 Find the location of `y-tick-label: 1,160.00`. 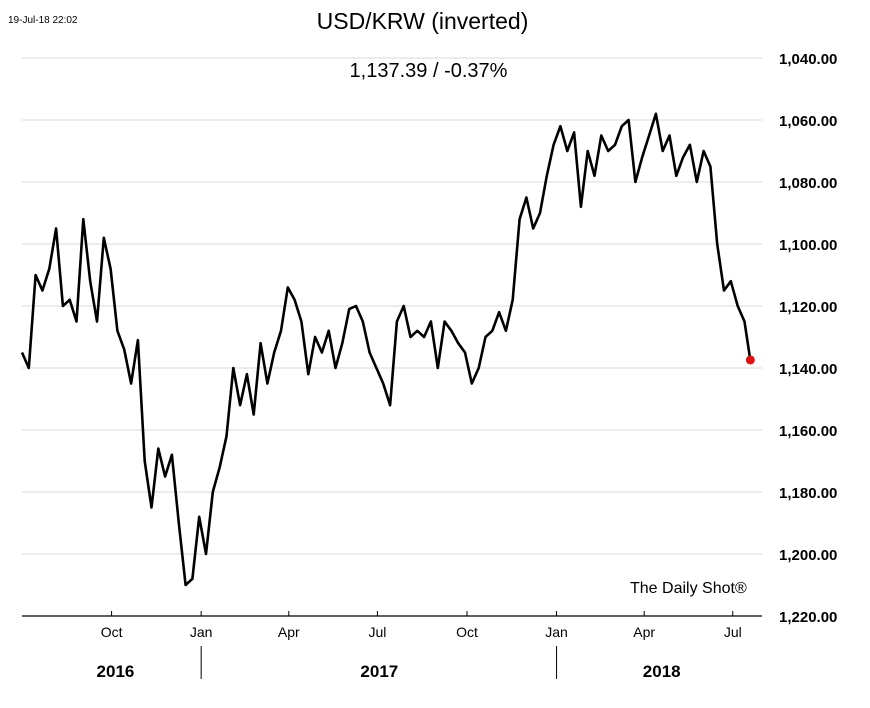

y-tick-label: 1,160.00 is located at coordinates (808, 431).